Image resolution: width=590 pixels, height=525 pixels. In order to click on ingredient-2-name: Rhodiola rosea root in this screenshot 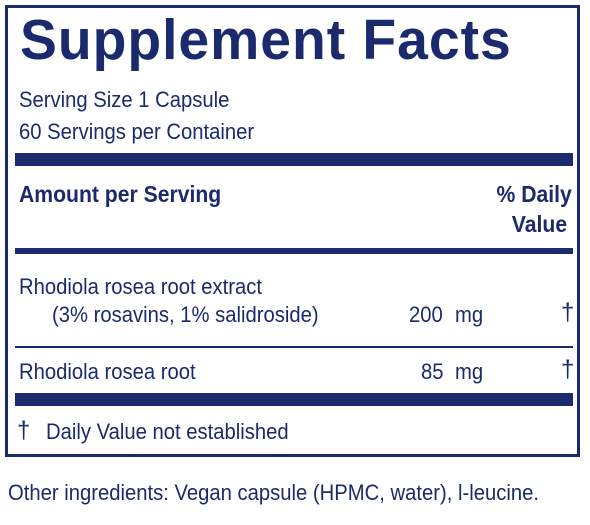, I will do `click(107, 371)`.